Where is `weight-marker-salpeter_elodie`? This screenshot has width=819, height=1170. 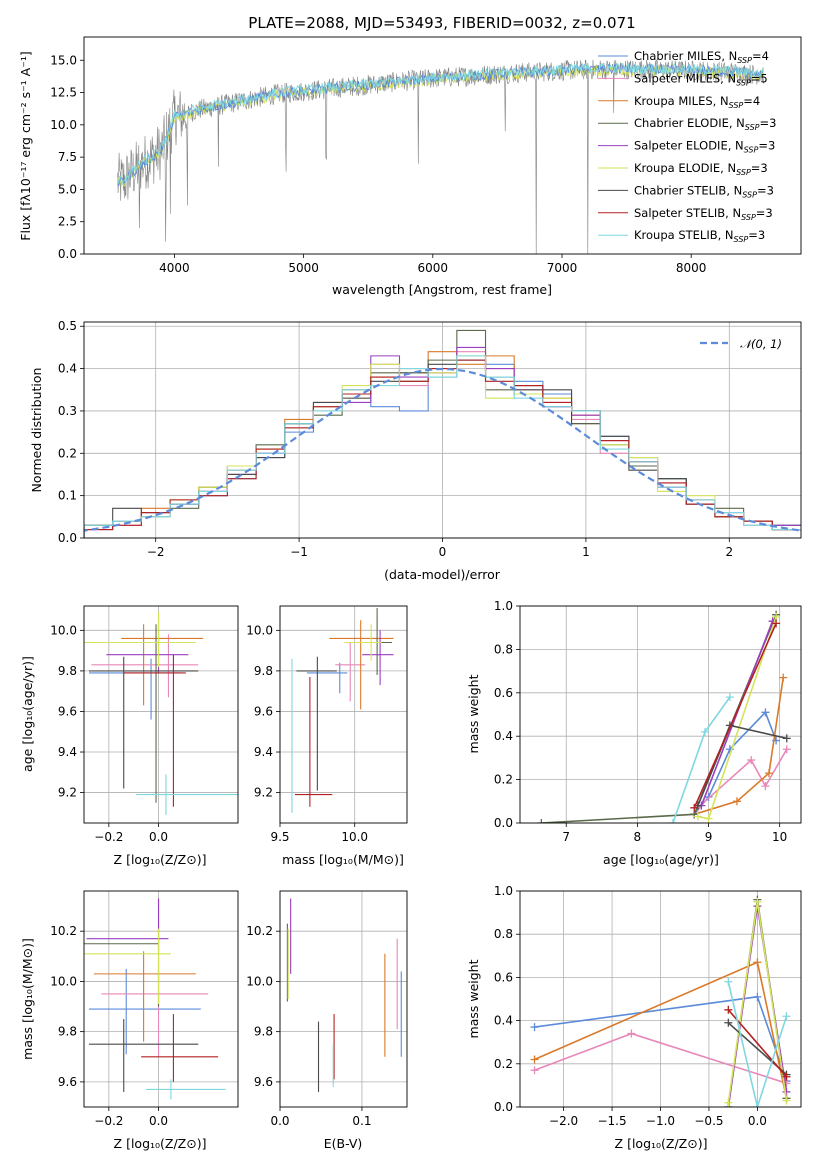 weight-marker-salpeter_elodie is located at coordinates (786, 1091).